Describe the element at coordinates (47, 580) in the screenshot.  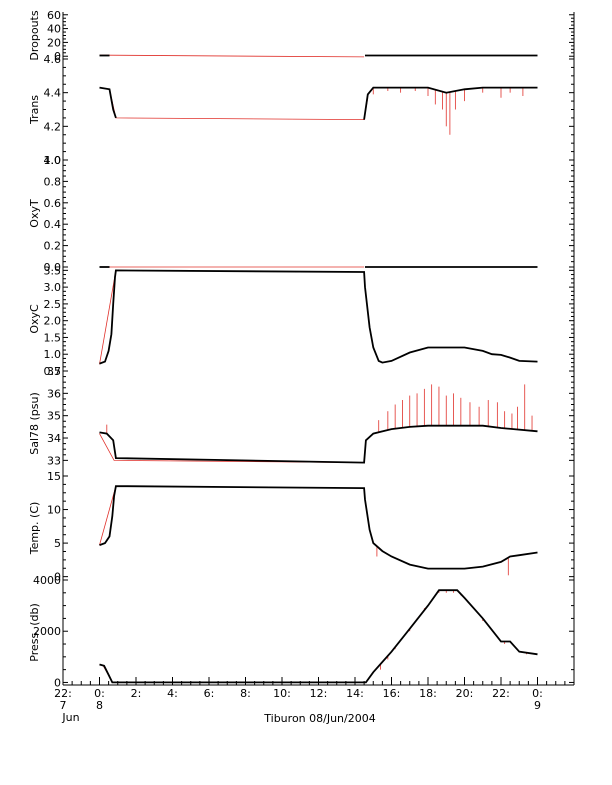
I see `y-tick-label: 4000` at that location.